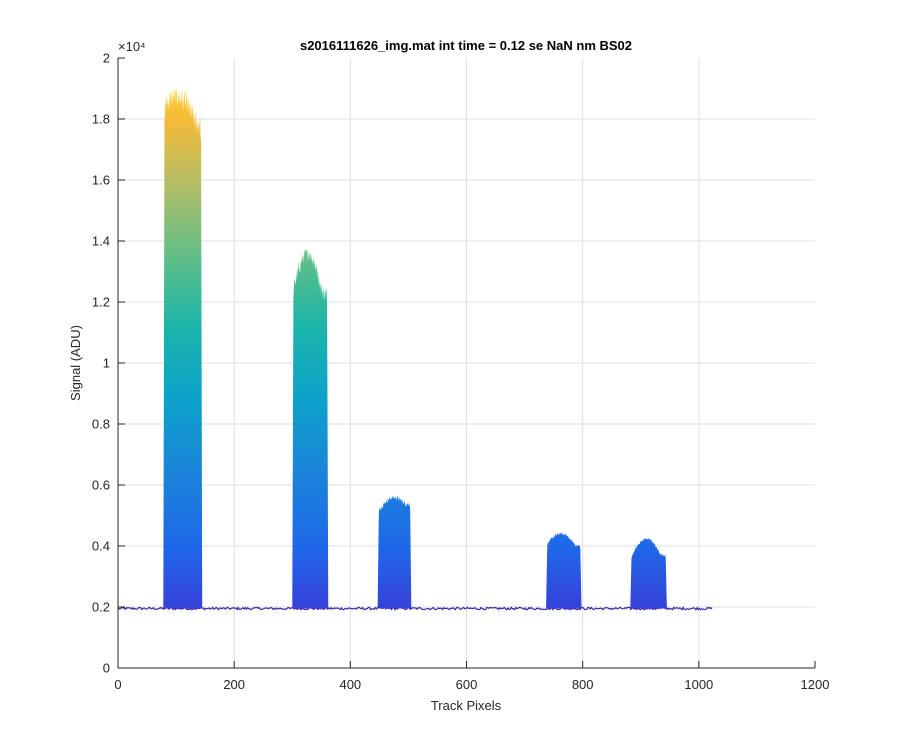 This screenshot has height=750, width=900. What do you see at coordinates (75, 363) in the screenshot?
I see `y-axis-label: Signal (ADU)` at bounding box center [75, 363].